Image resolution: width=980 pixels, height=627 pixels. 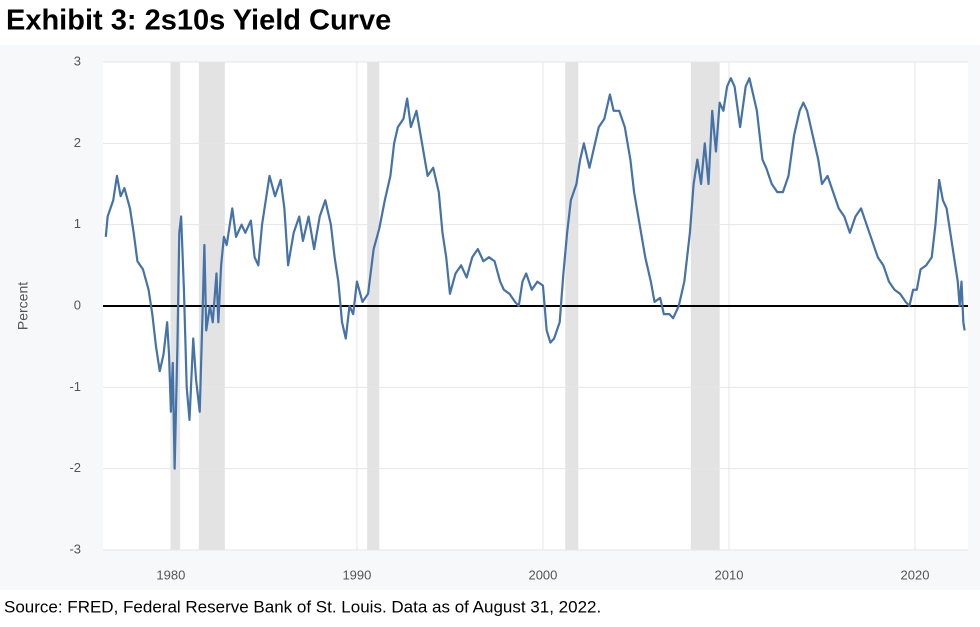 I want to click on y-tick-label: -1, so click(x=75, y=386).